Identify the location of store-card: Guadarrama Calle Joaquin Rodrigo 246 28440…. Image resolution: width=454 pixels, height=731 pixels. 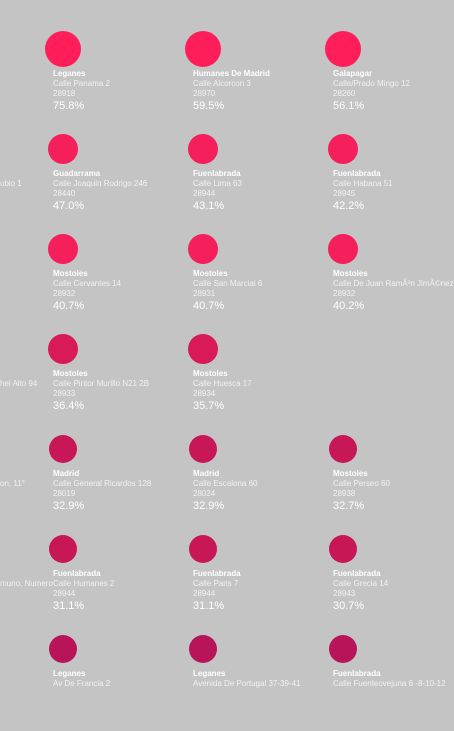
(115, 181).